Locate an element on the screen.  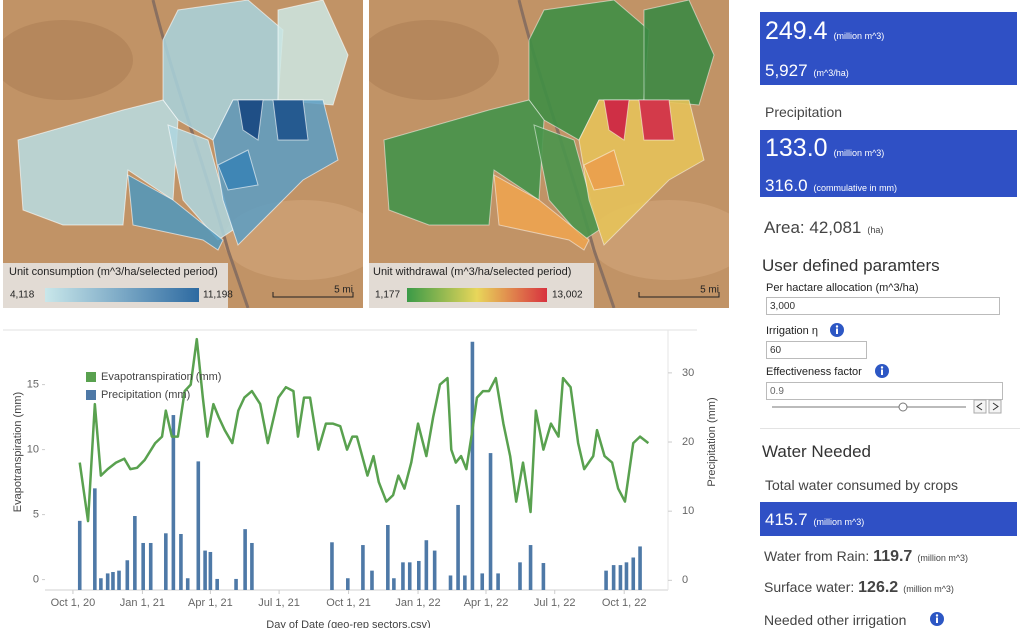
area-value: 42,081 is located at coordinates (835, 227).